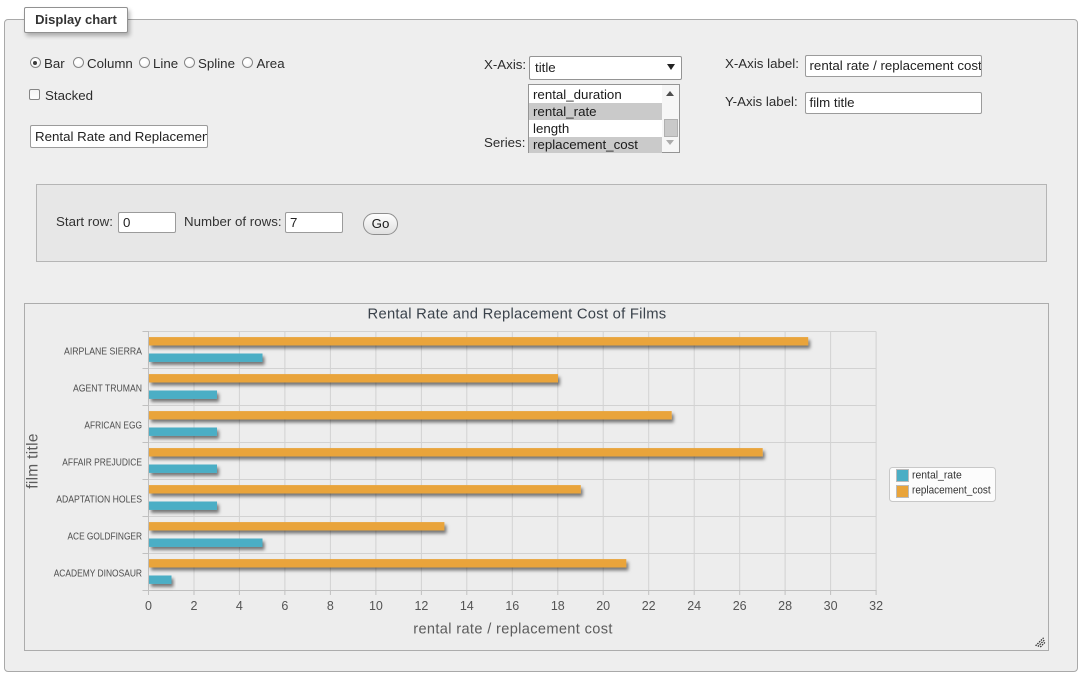 This screenshot has width=1081, height=681. Describe the element at coordinates (951, 490) in the screenshot. I see `svg-text: replacement_cost` at that location.